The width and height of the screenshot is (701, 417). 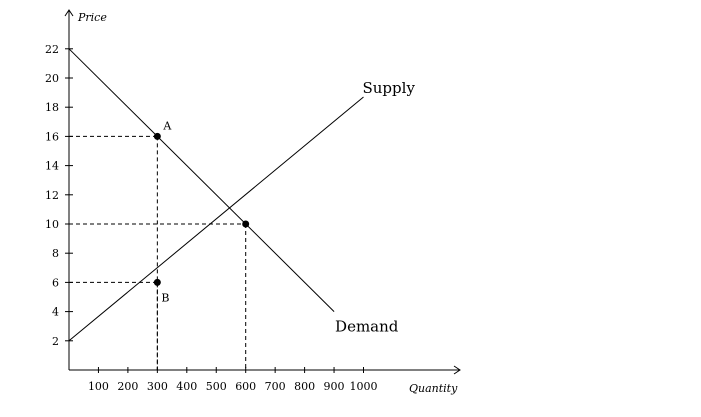 I want to click on x-tick-label: 500, so click(x=216, y=386).